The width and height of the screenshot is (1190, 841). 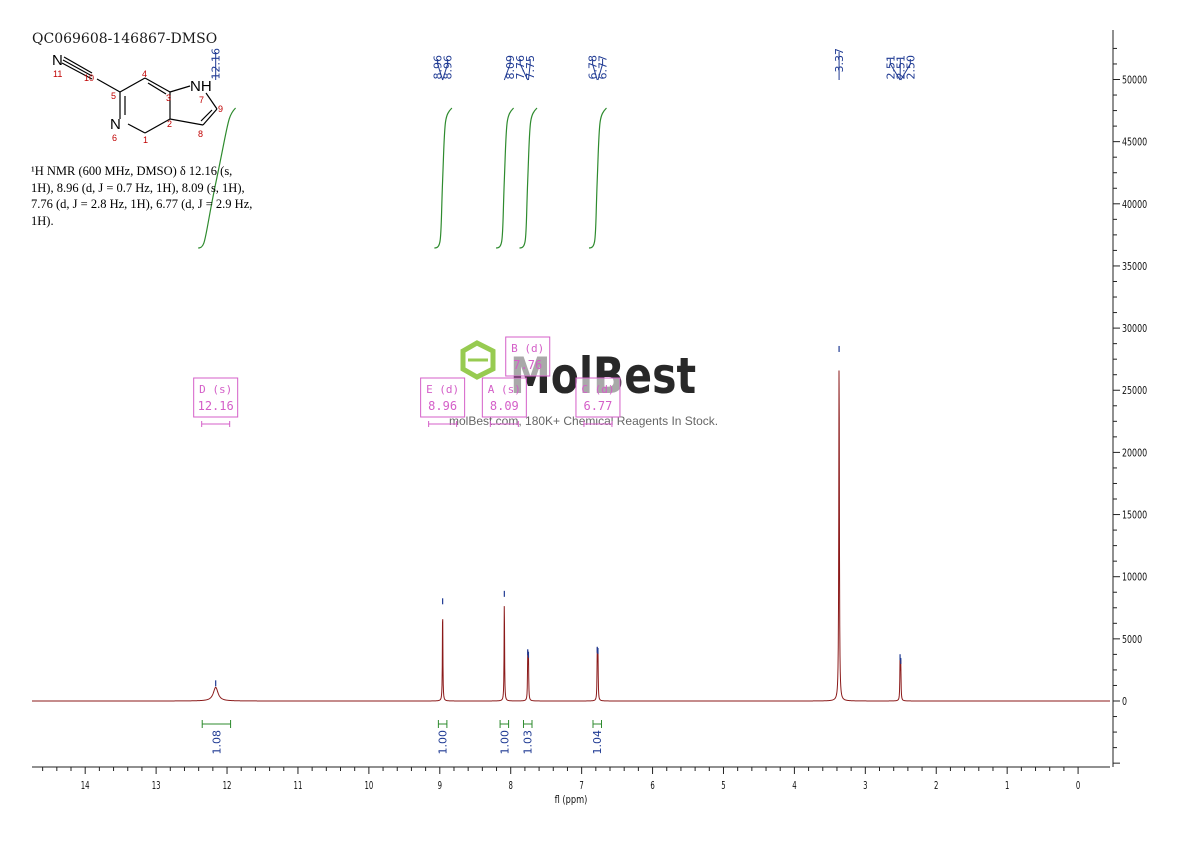 I want to click on integral-value: 1.08, so click(x=216, y=742).